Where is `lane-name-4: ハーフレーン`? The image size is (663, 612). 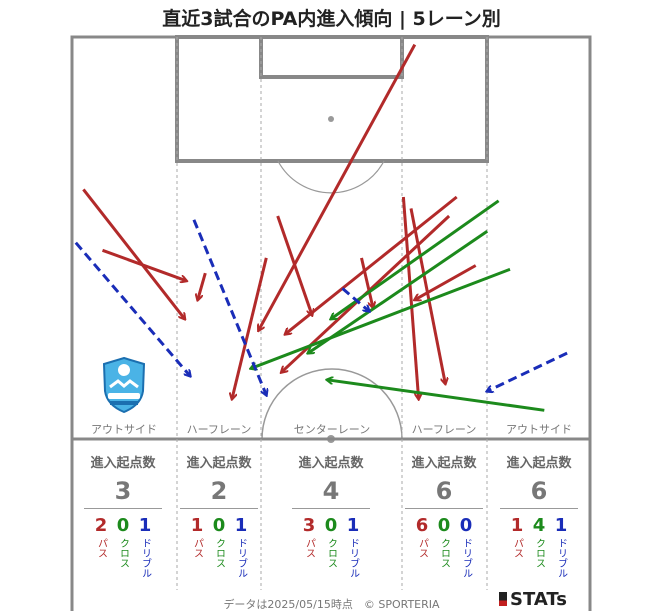
lane-name-4: ハーフレーン is located at coordinates (444, 429).